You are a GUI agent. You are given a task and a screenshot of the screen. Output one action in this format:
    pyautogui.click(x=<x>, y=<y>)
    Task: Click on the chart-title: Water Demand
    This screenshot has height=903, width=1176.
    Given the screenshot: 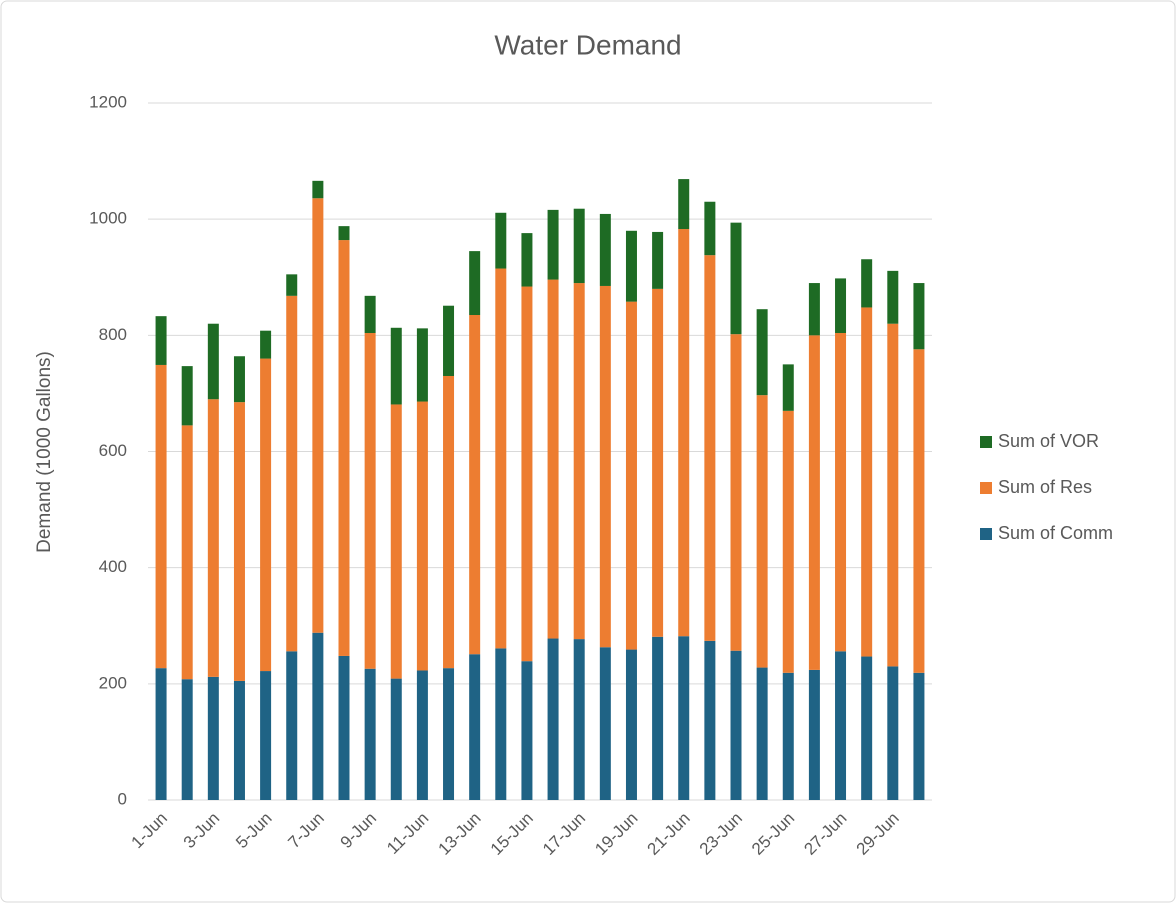 What is the action you would take?
    pyautogui.click(x=587, y=44)
    